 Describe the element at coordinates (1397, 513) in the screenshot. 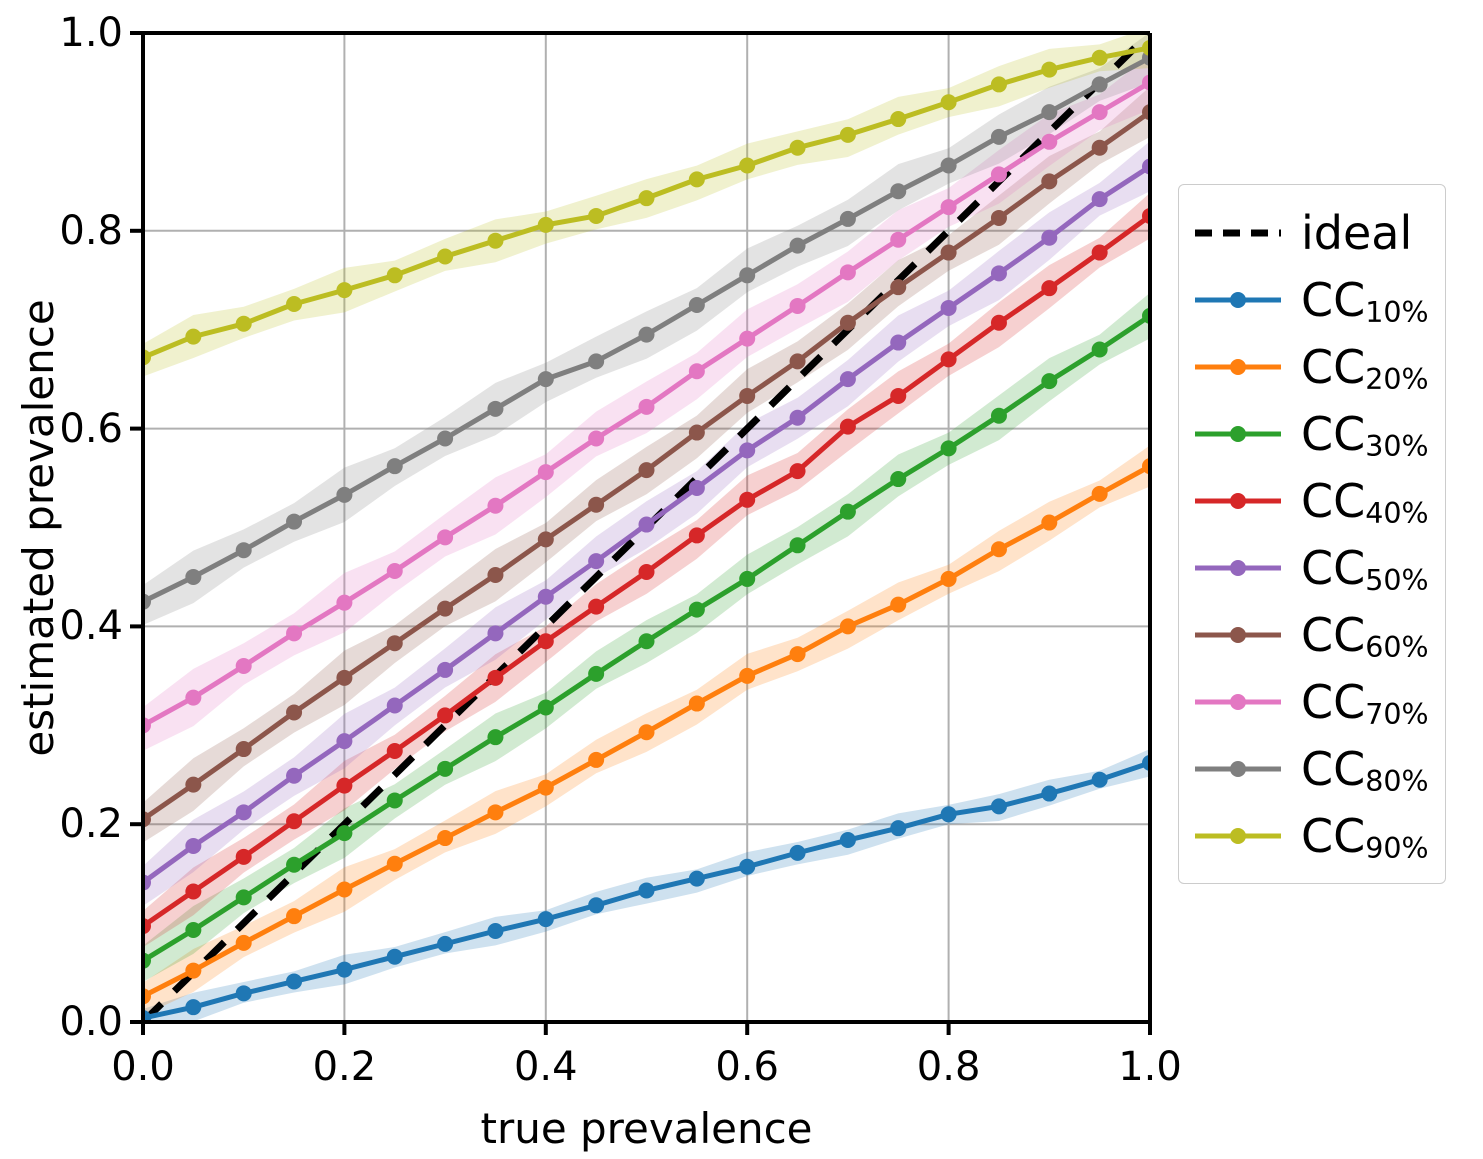

I see `legend-label-subscript: 40%` at that location.